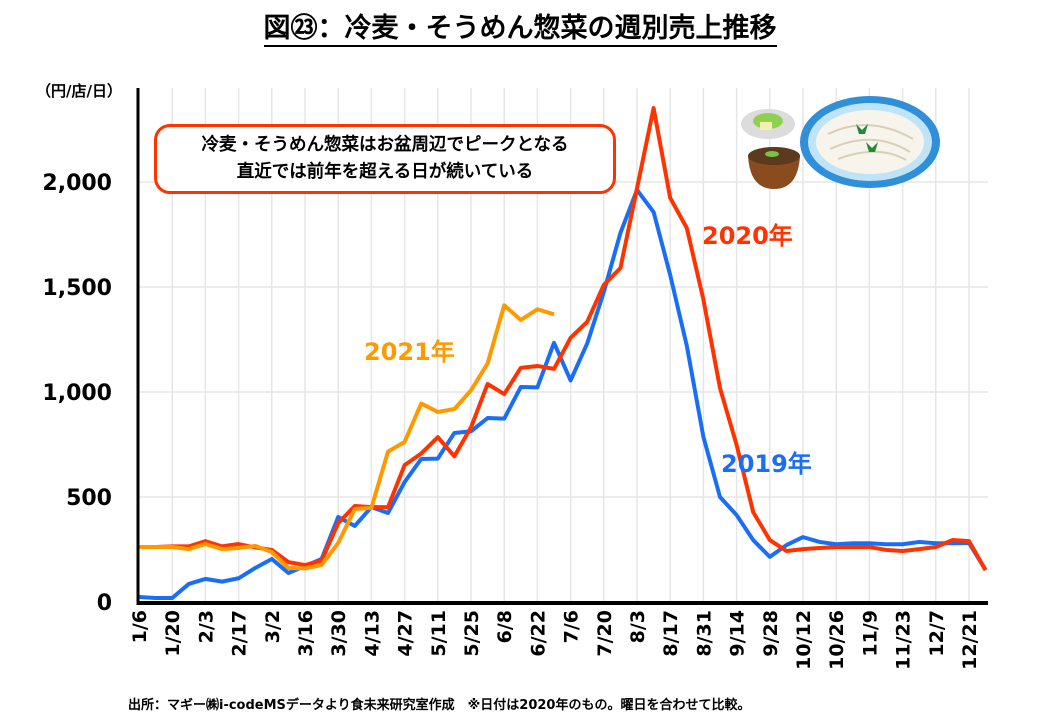 The height and width of the screenshot is (720, 1040). Describe the element at coordinates (372, 633) in the screenshot. I see `x-tick-label: 4/13` at that location.